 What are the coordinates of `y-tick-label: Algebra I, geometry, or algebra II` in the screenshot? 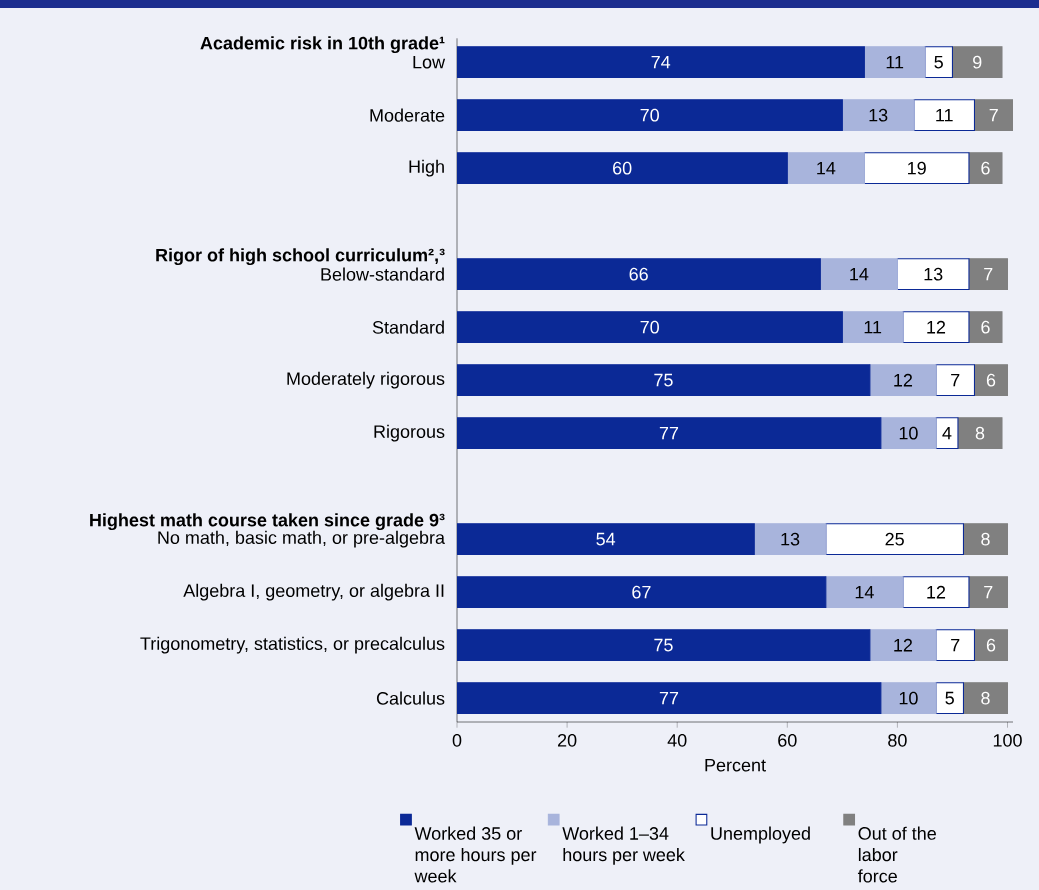 It's located at (313, 592).